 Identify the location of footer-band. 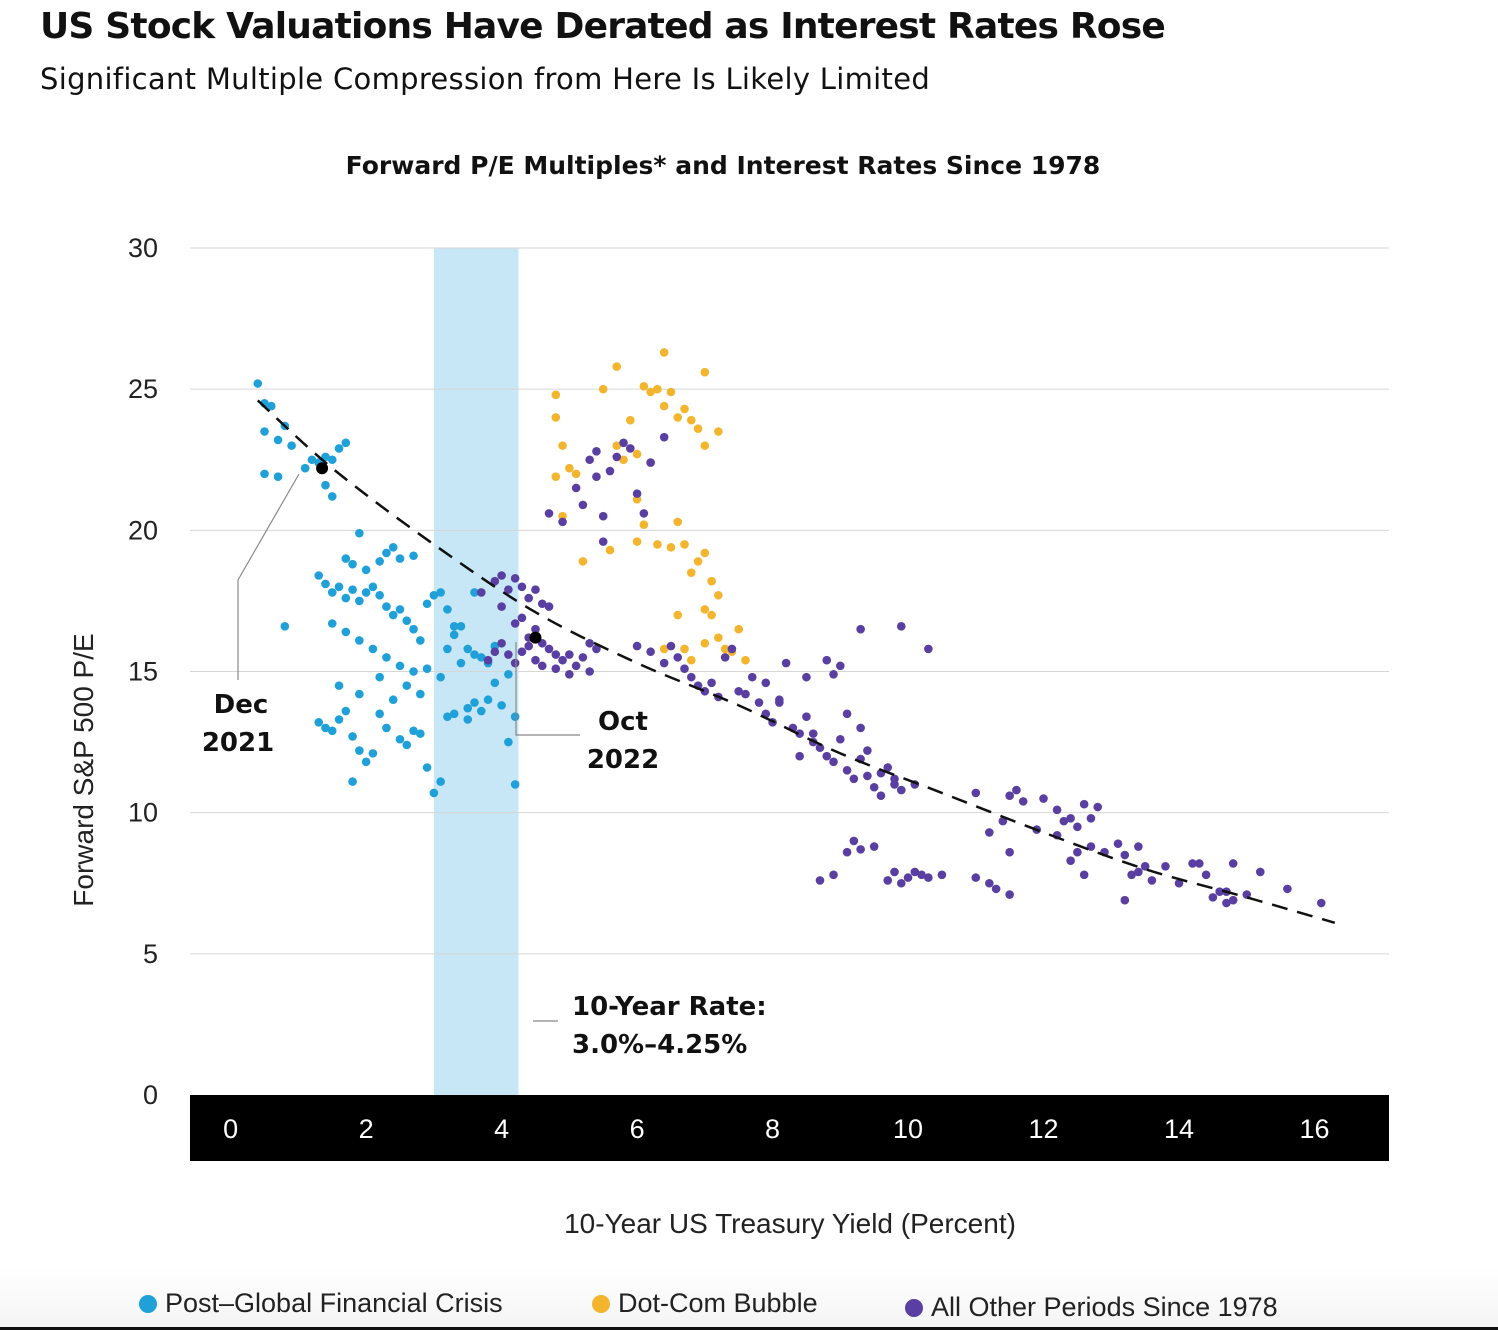
(749, 1299).